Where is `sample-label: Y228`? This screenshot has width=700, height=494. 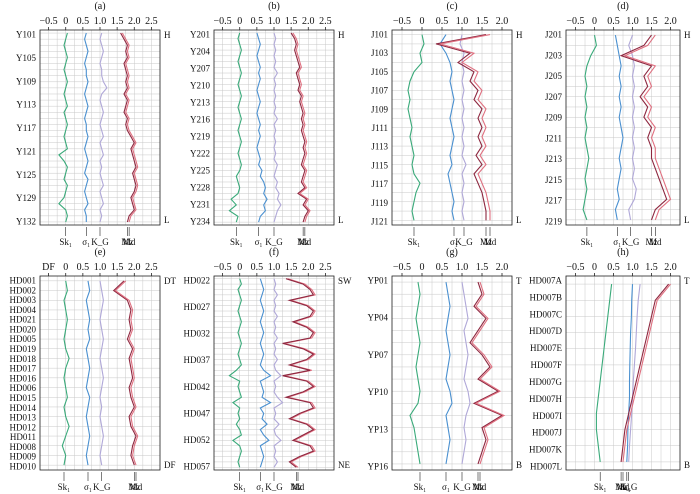 sample-label: Y228 is located at coordinates (200, 188).